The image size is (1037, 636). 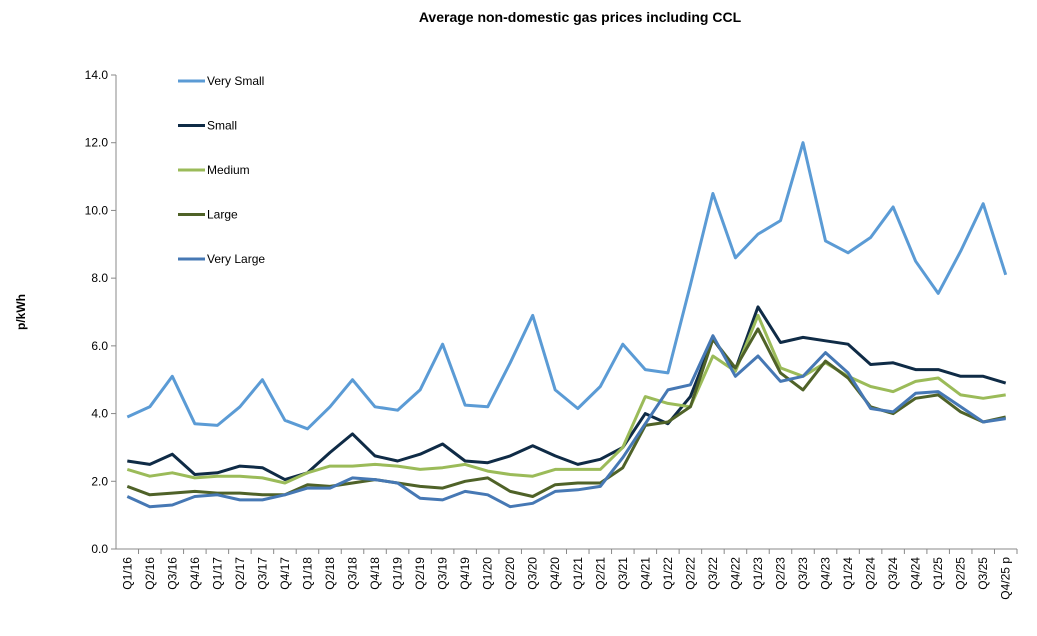 I want to click on x-tick-label: Q2/24, so click(x=871, y=573).